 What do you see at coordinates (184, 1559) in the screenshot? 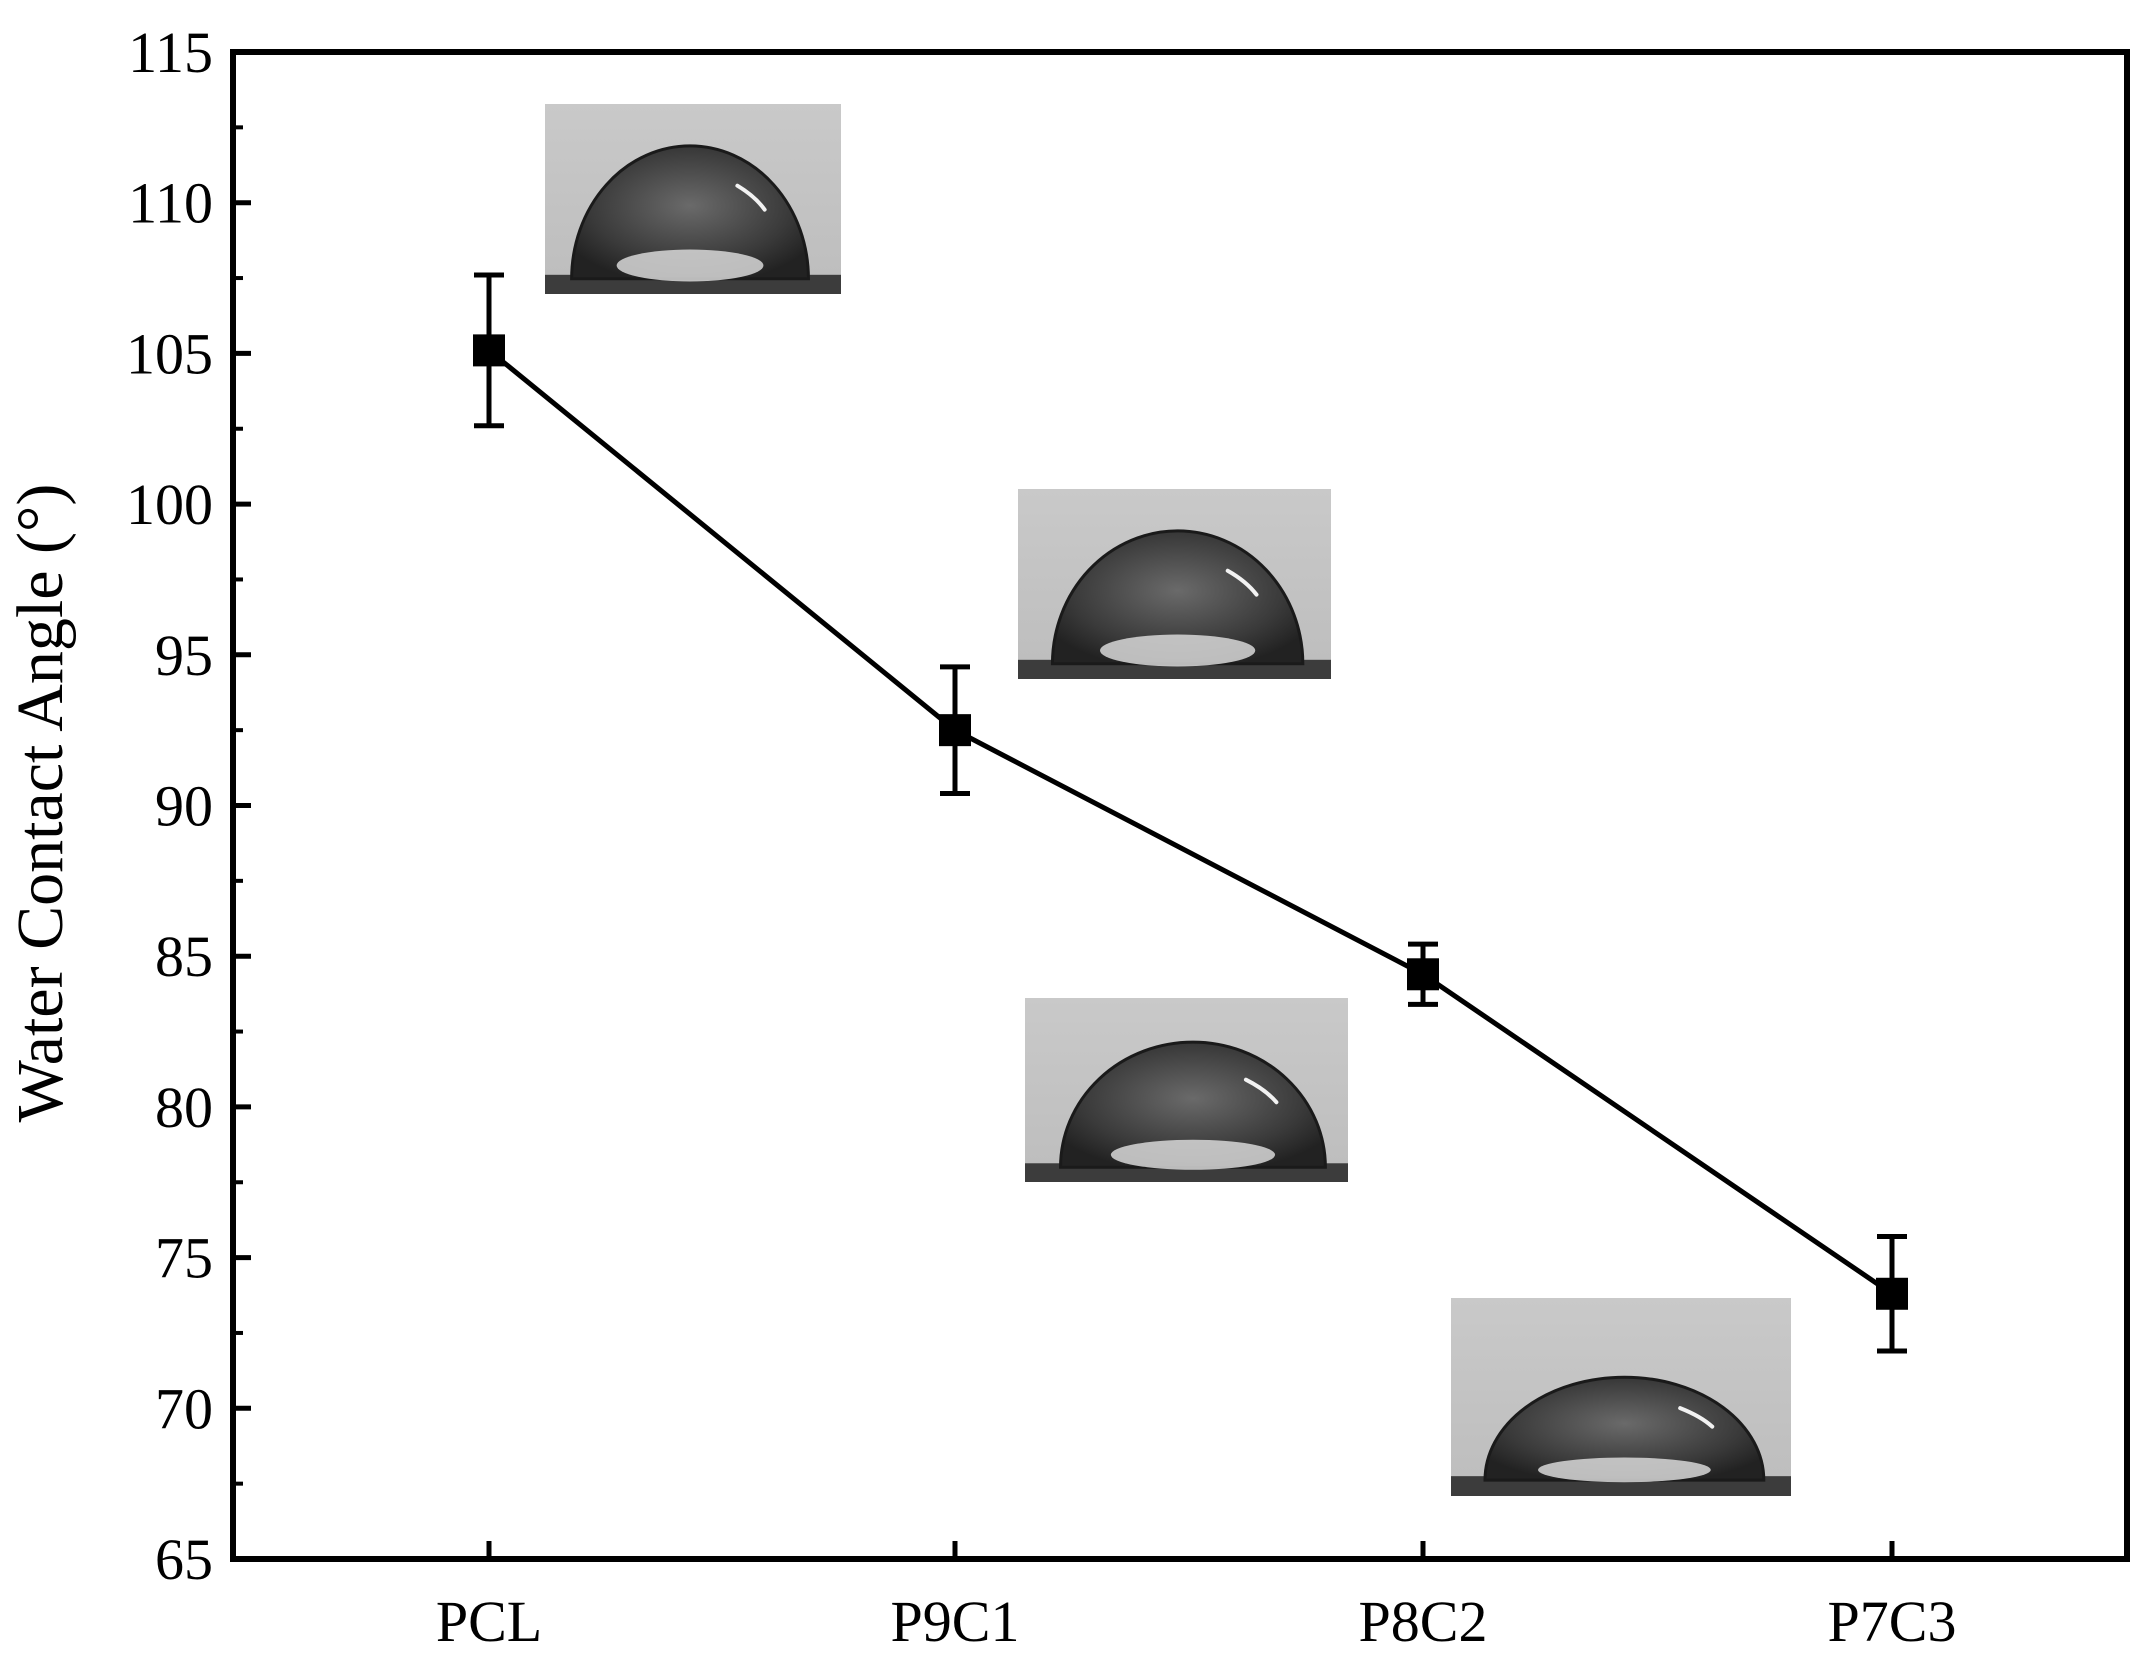
I see `y-tick-label: 65` at bounding box center [184, 1559].